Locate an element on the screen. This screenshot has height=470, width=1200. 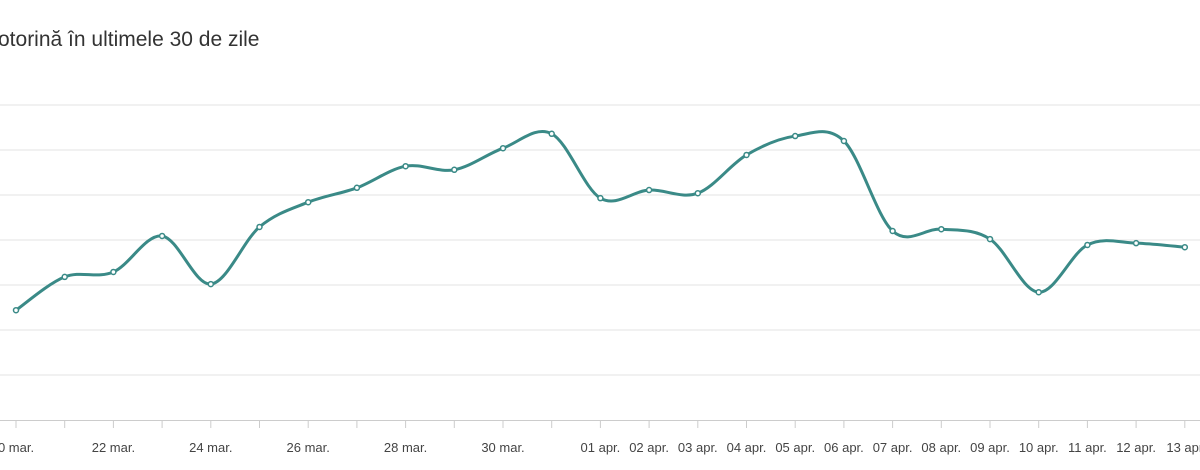
x-tick-label: 01 apr. is located at coordinates (601, 447).